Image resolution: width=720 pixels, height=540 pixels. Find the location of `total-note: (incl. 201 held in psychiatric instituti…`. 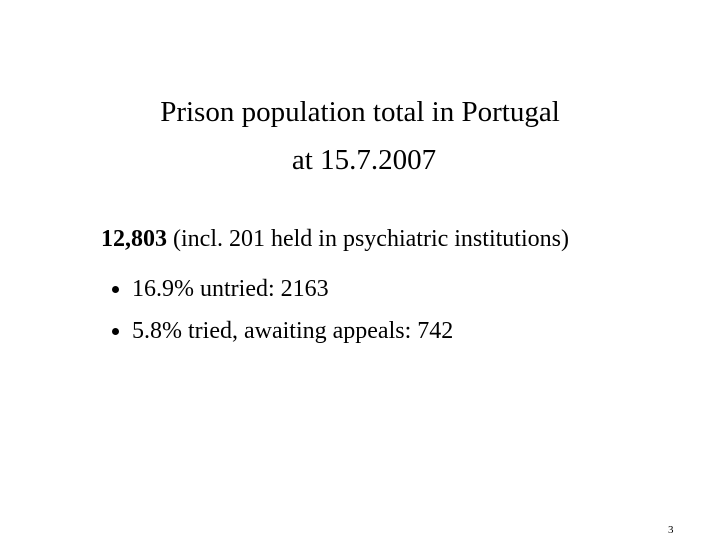

total-note: (incl. 201 held in psychiatric instituti… is located at coordinates (371, 239).